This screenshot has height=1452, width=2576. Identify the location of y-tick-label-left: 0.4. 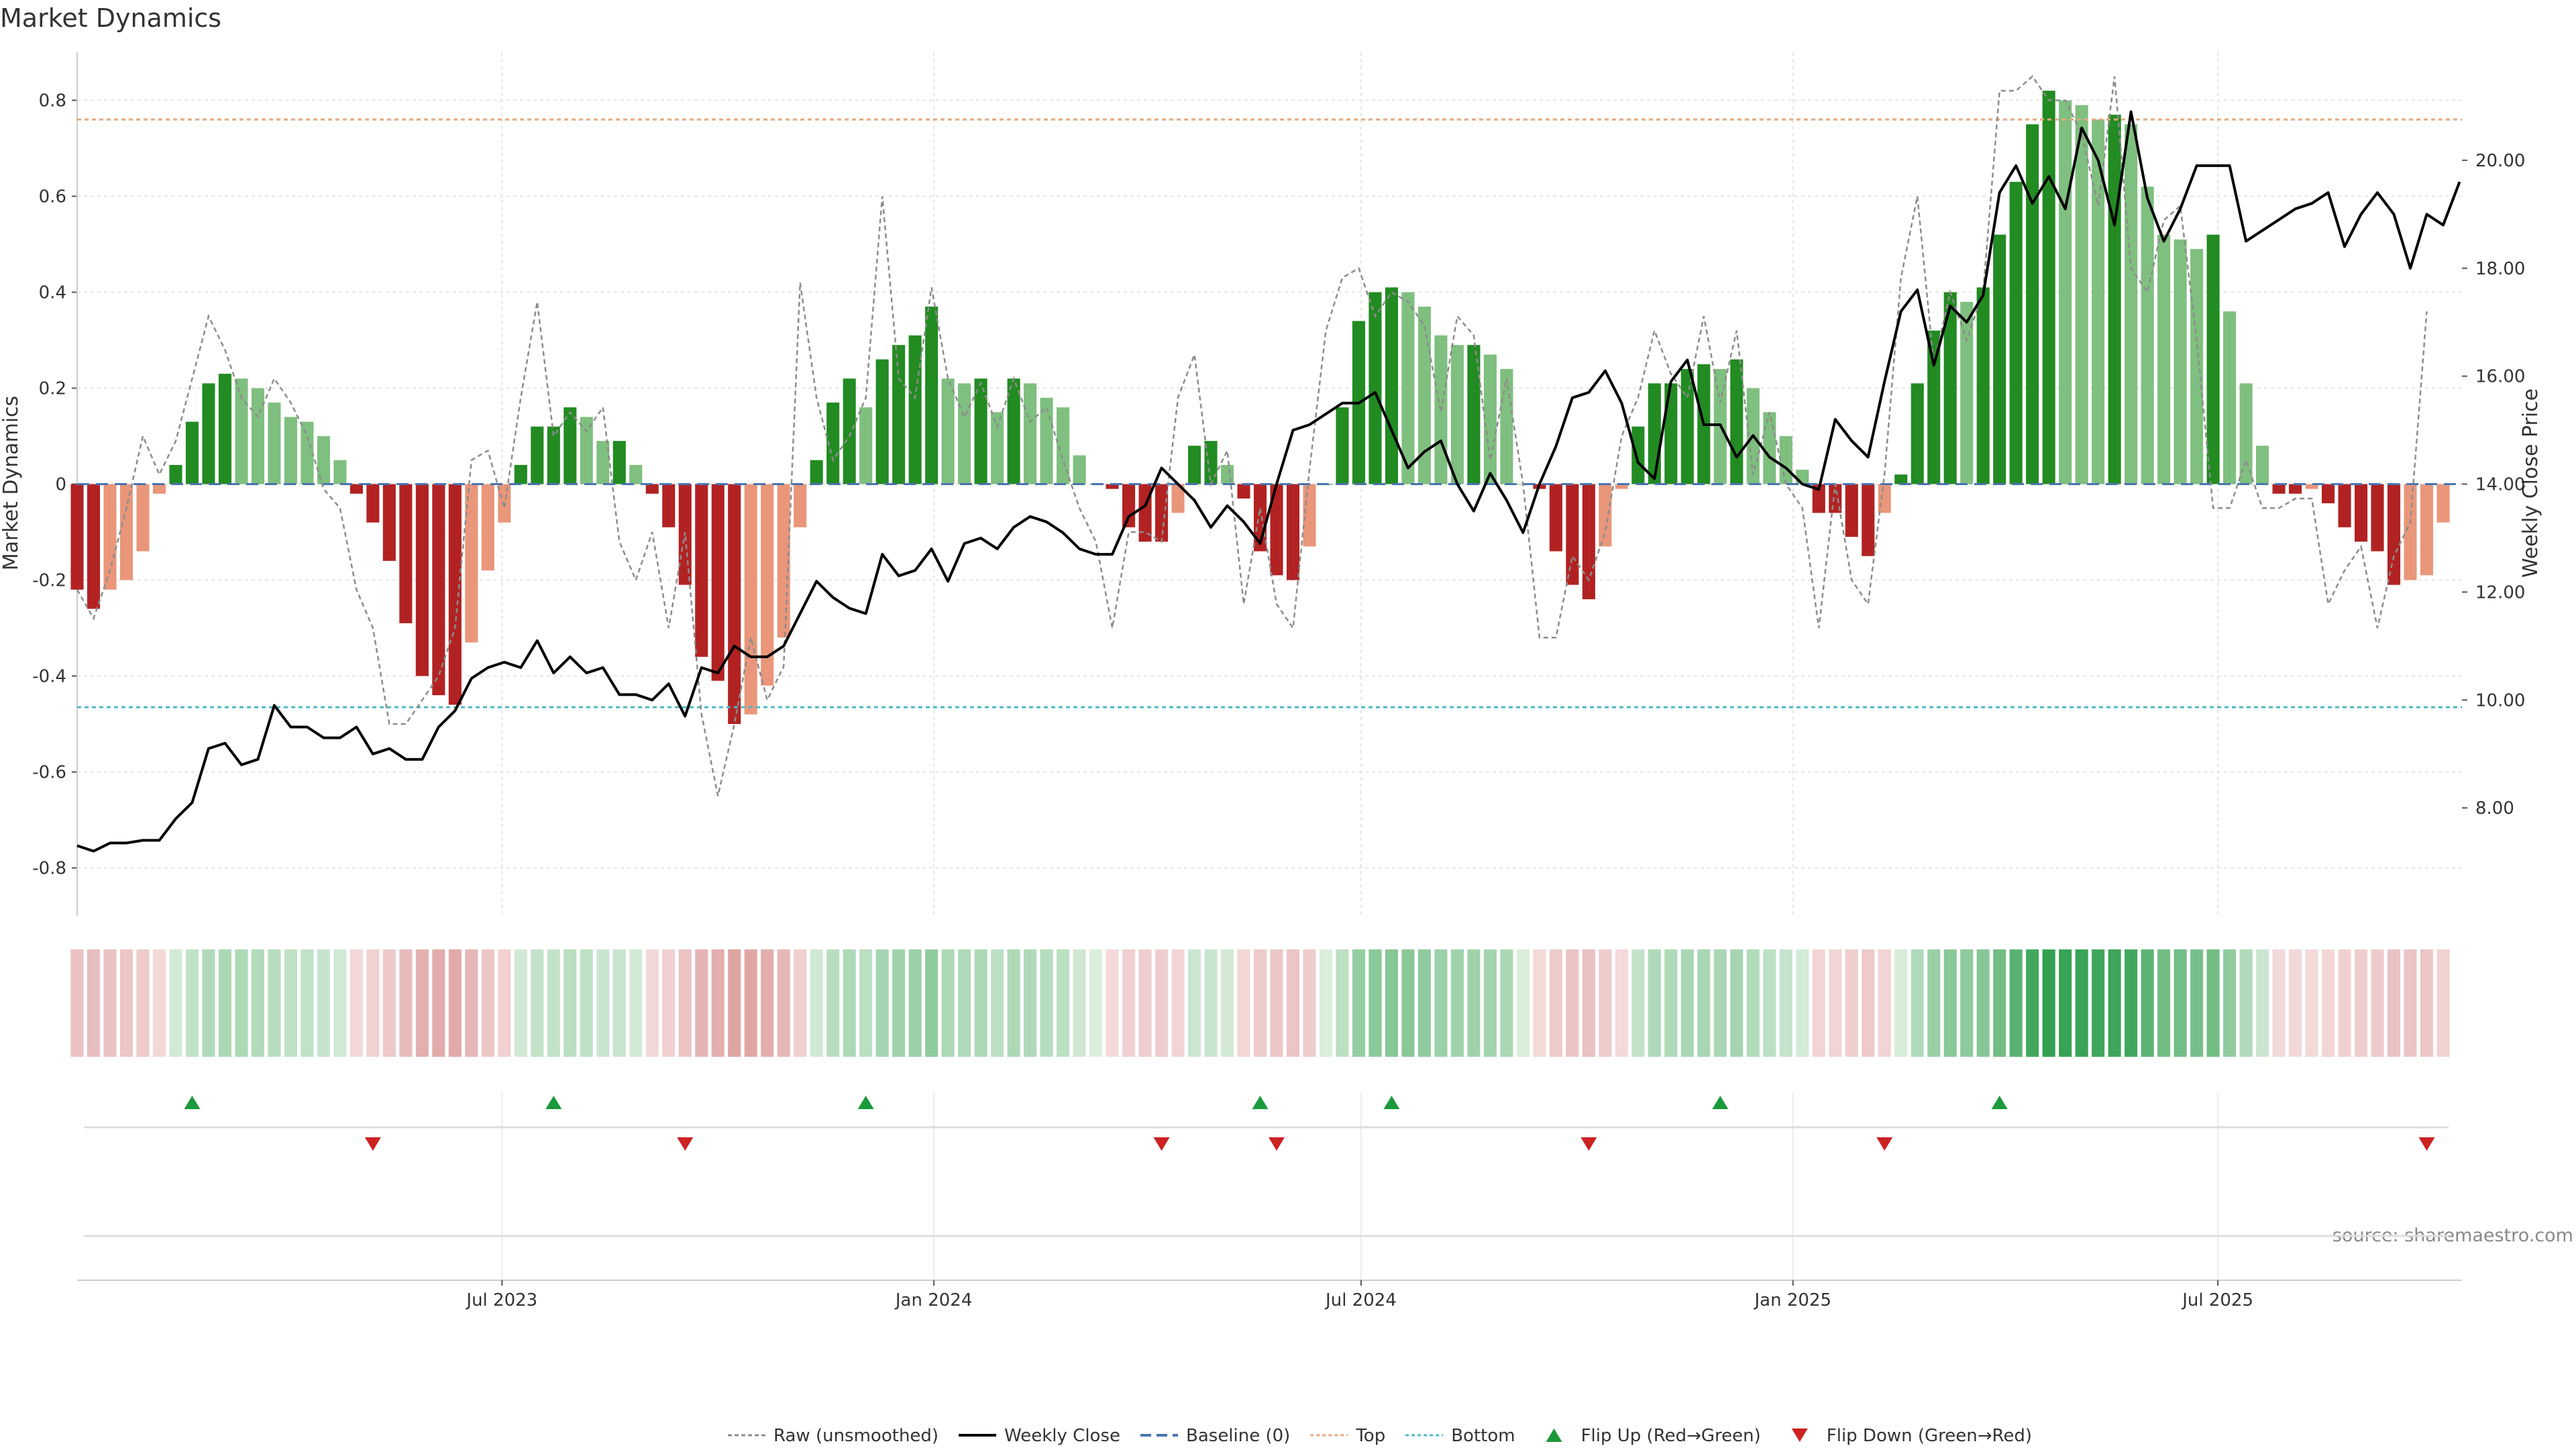
(52, 293).